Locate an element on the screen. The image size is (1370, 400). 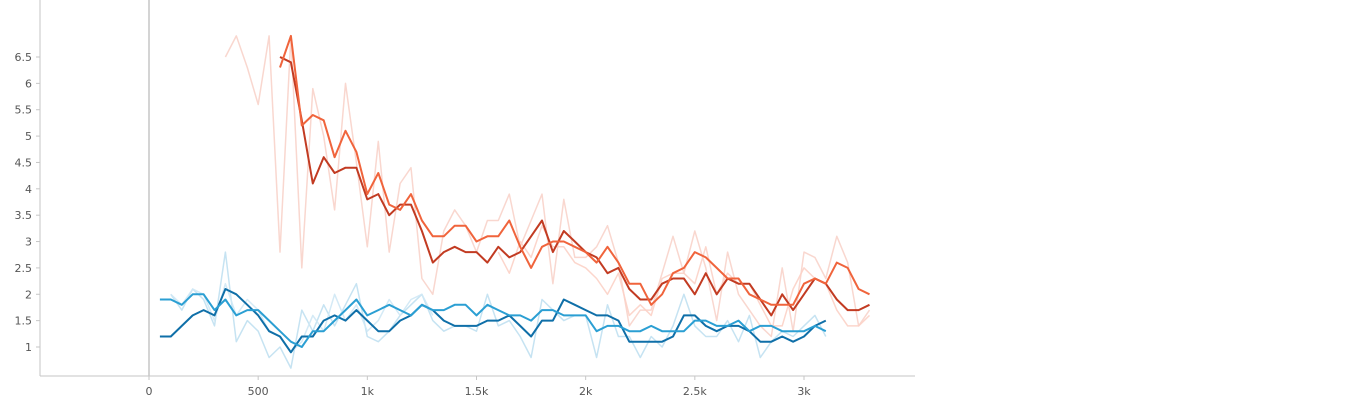
y-tick-label: 4 is located at coordinates (28, 189).